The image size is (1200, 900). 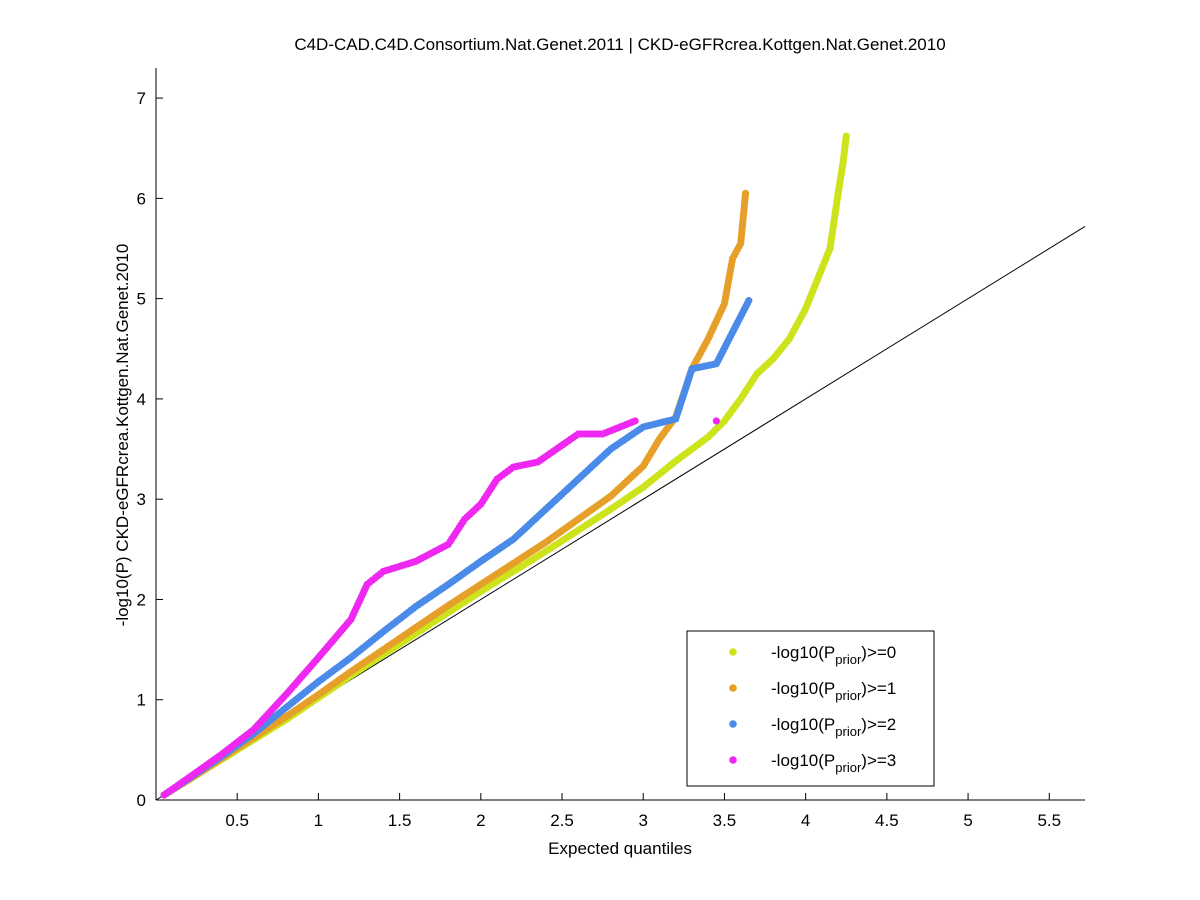 I want to click on legend-box, so click(x=810, y=708).